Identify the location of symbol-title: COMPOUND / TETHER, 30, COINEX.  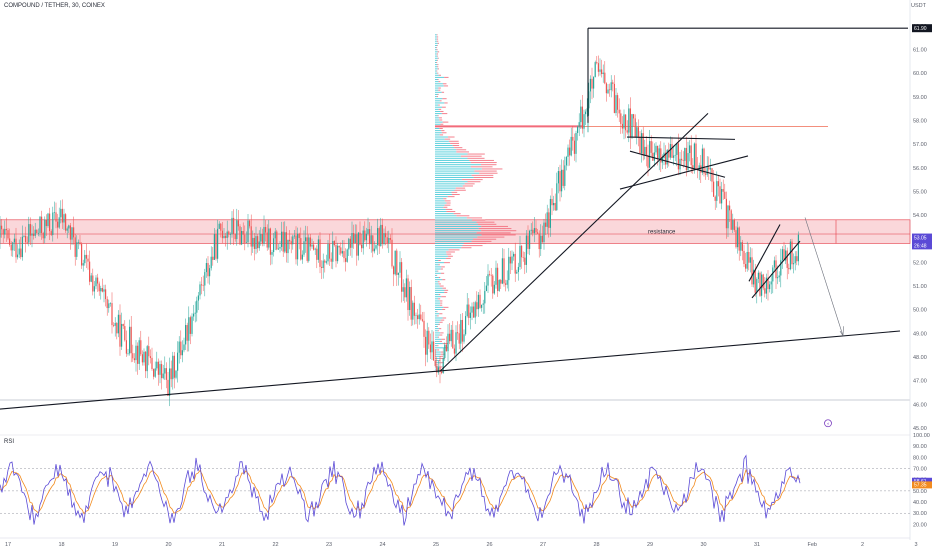
(54, 6).